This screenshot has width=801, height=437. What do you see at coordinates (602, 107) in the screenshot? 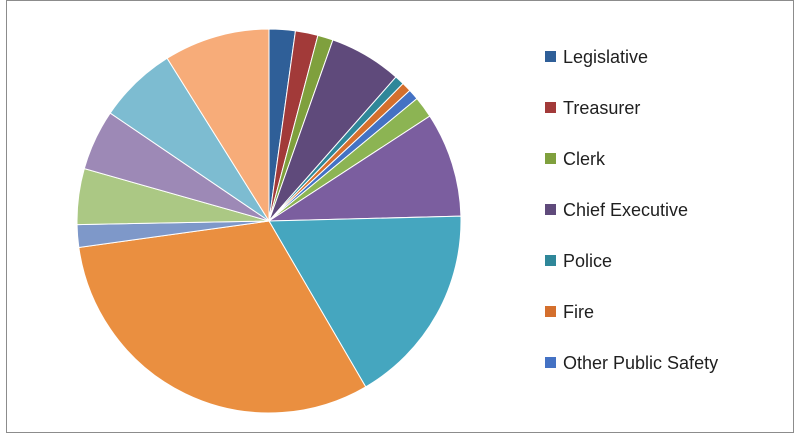
I see `legend-label: Treasurer` at bounding box center [602, 107].